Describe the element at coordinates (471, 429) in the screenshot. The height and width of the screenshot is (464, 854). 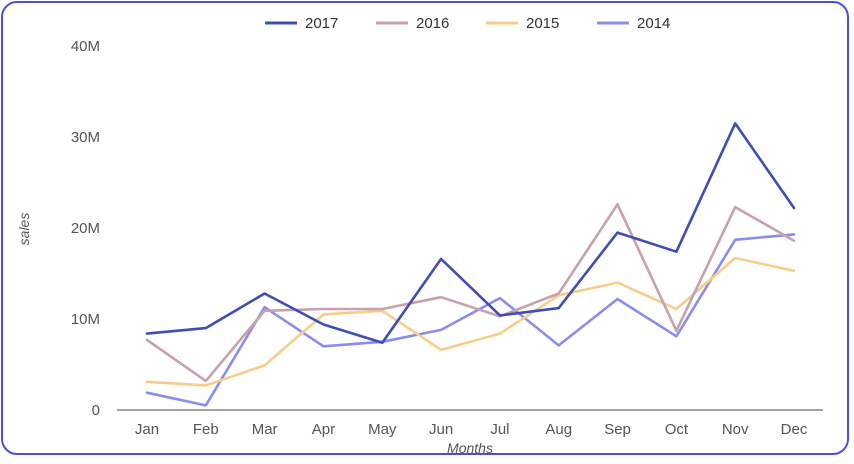
I see `x-axis: Jan Feb Mar Apr May Jun Jul Aug Sep Oct Nov Dec` at that location.